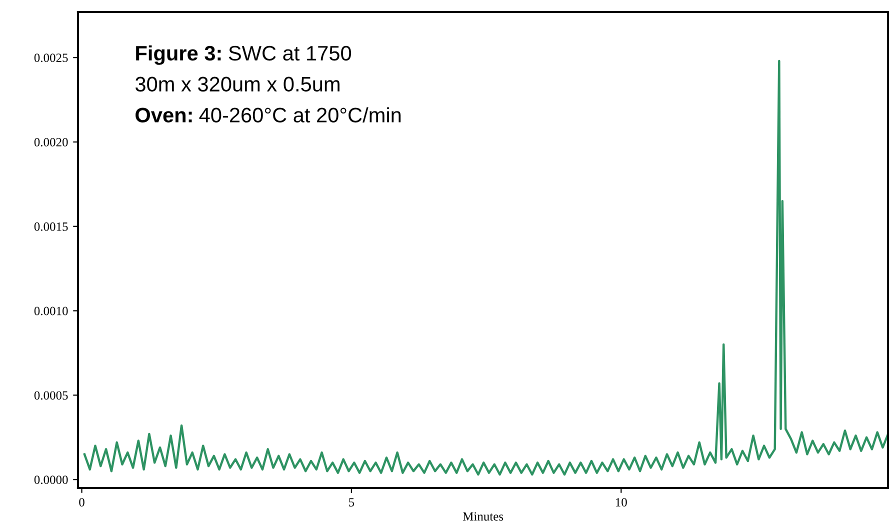 Image resolution: width=889 pixels, height=531 pixels. I want to click on annotation: Figure 3: SWC at 1750, so click(244, 55).